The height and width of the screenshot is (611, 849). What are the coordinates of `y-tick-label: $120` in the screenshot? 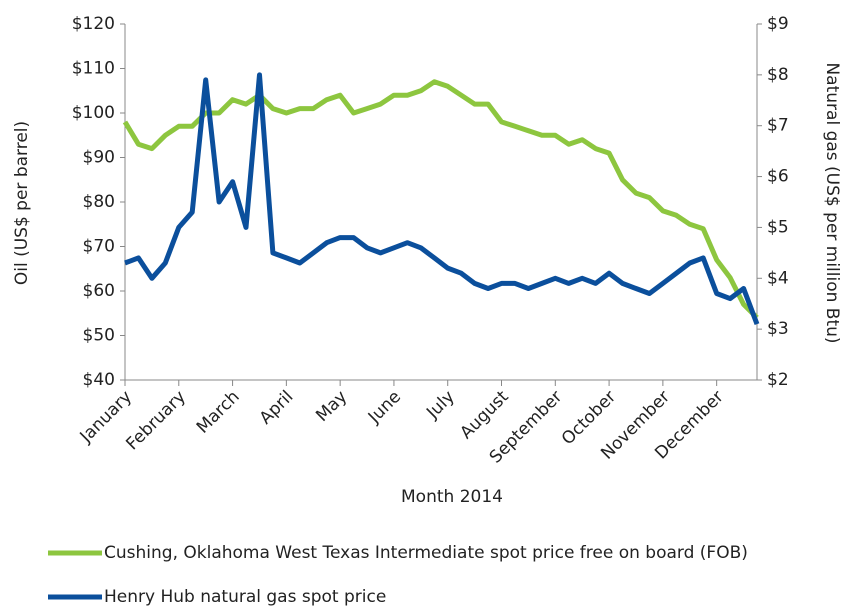 It's located at (93, 24).